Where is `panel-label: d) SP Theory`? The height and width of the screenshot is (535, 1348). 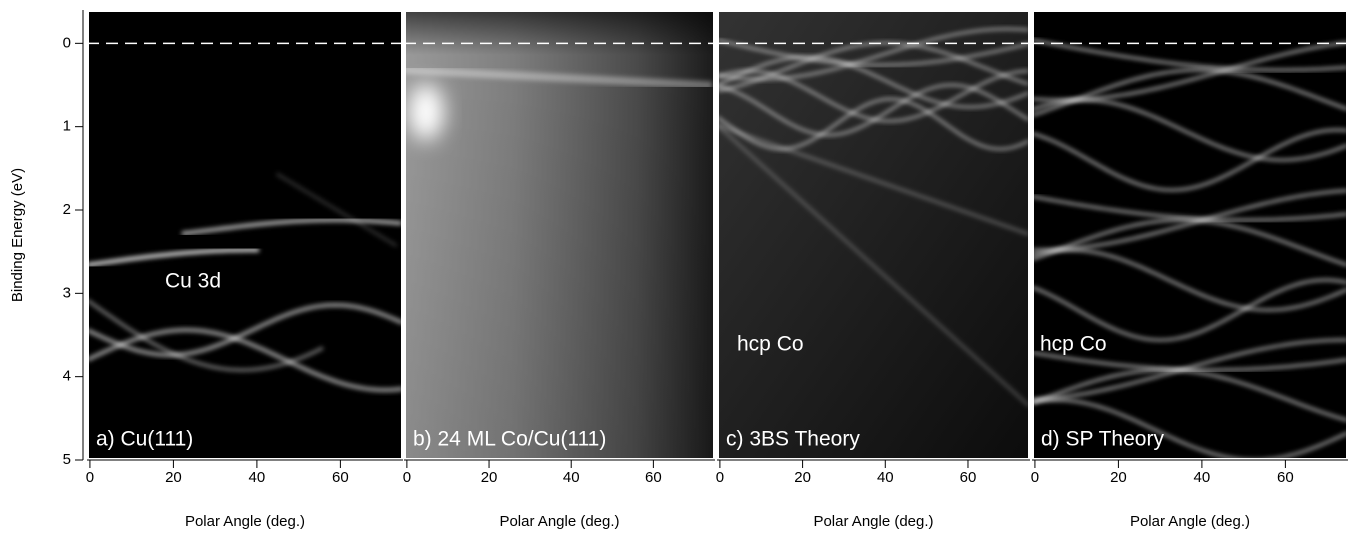
panel-label: d) SP Theory is located at coordinates (1102, 439).